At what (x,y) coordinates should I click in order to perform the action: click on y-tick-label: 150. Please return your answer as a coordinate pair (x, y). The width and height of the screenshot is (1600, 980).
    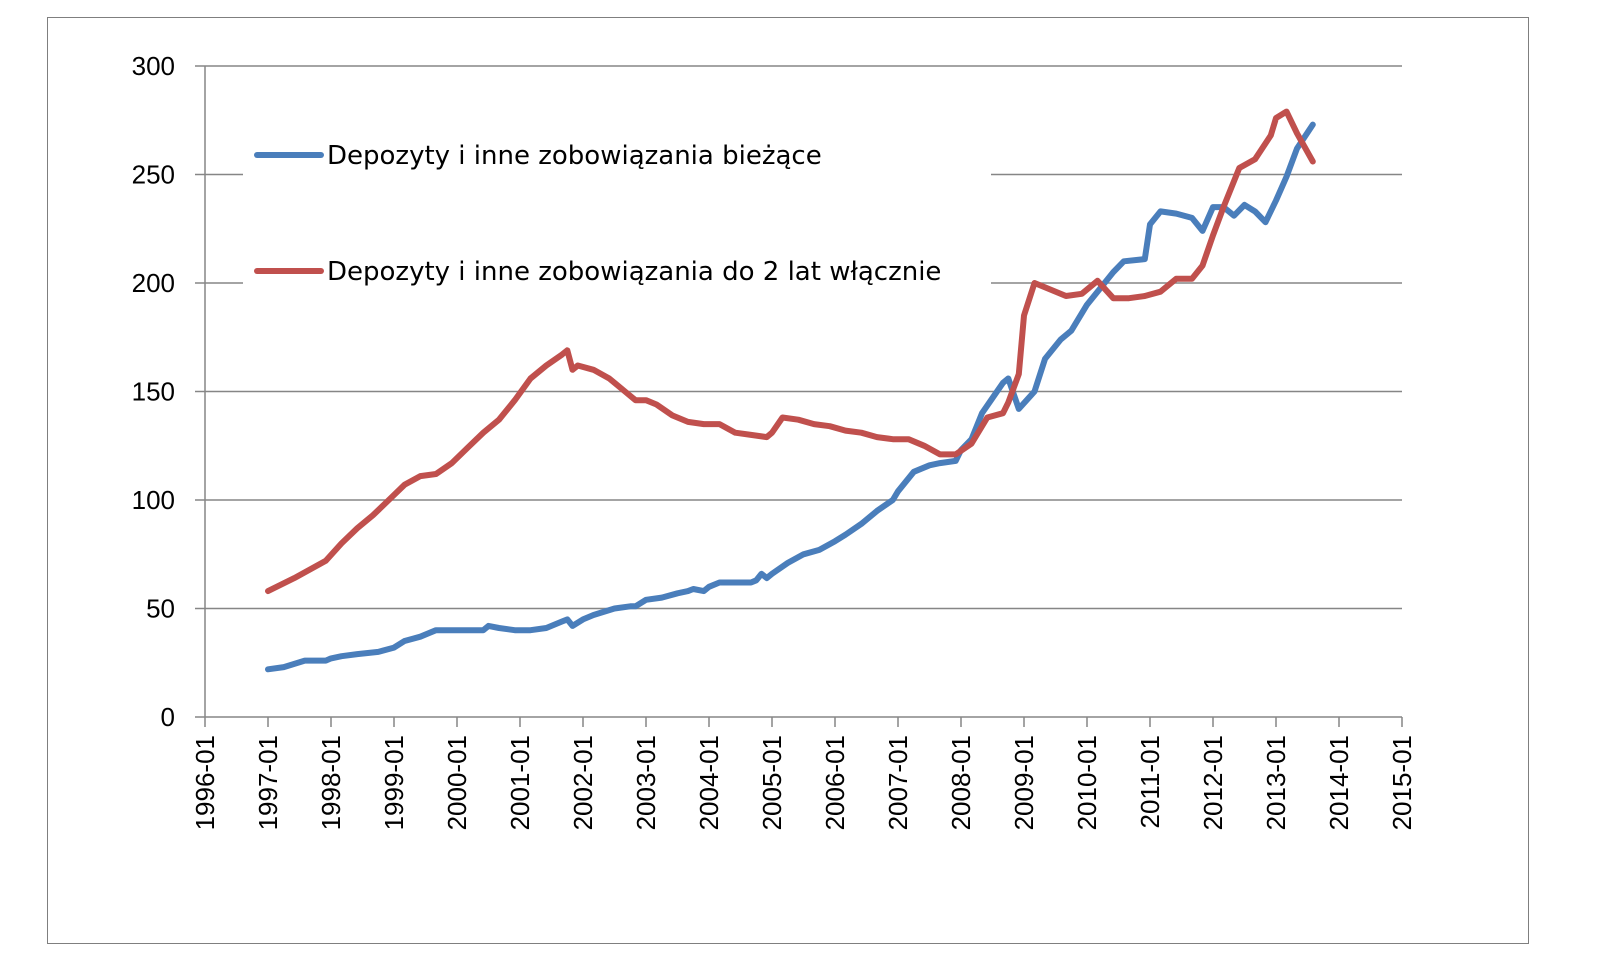
    Looking at the image, I should click on (153, 392).